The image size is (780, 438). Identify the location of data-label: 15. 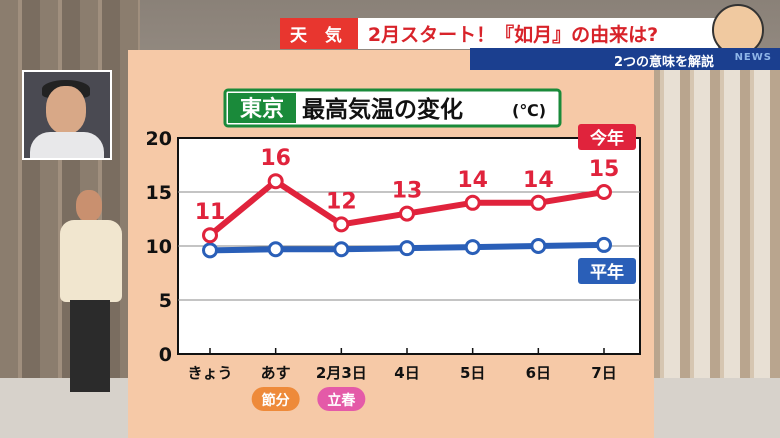
(604, 169).